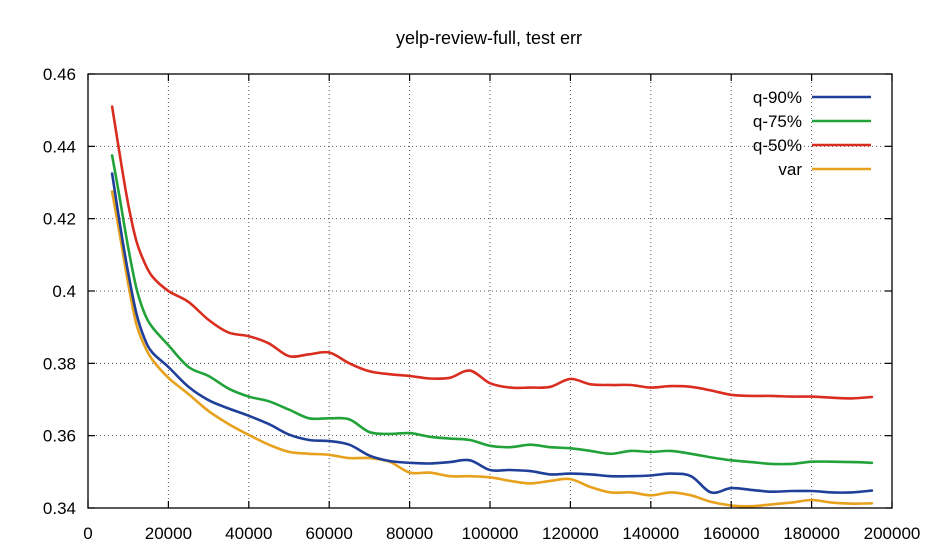 The width and height of the screenshot is (927, 553). What do you see at coordinates (570, 533) in the screenshot?
I see `x-tick-label: 120000` at bounding box center [570, 533].